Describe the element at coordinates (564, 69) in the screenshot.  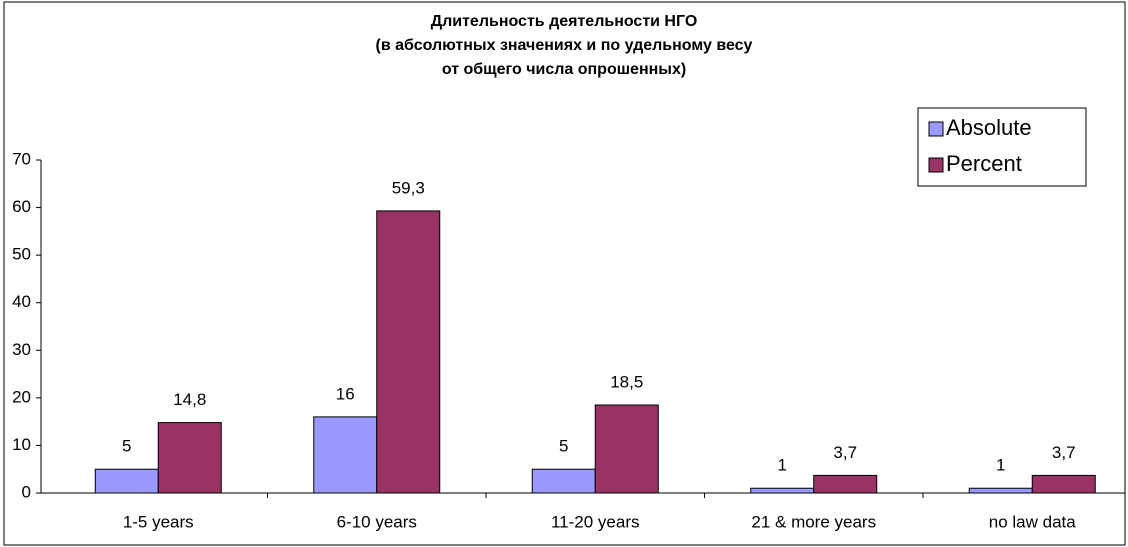
I see `chart-title: от общего числа опрошенных)` at that location.